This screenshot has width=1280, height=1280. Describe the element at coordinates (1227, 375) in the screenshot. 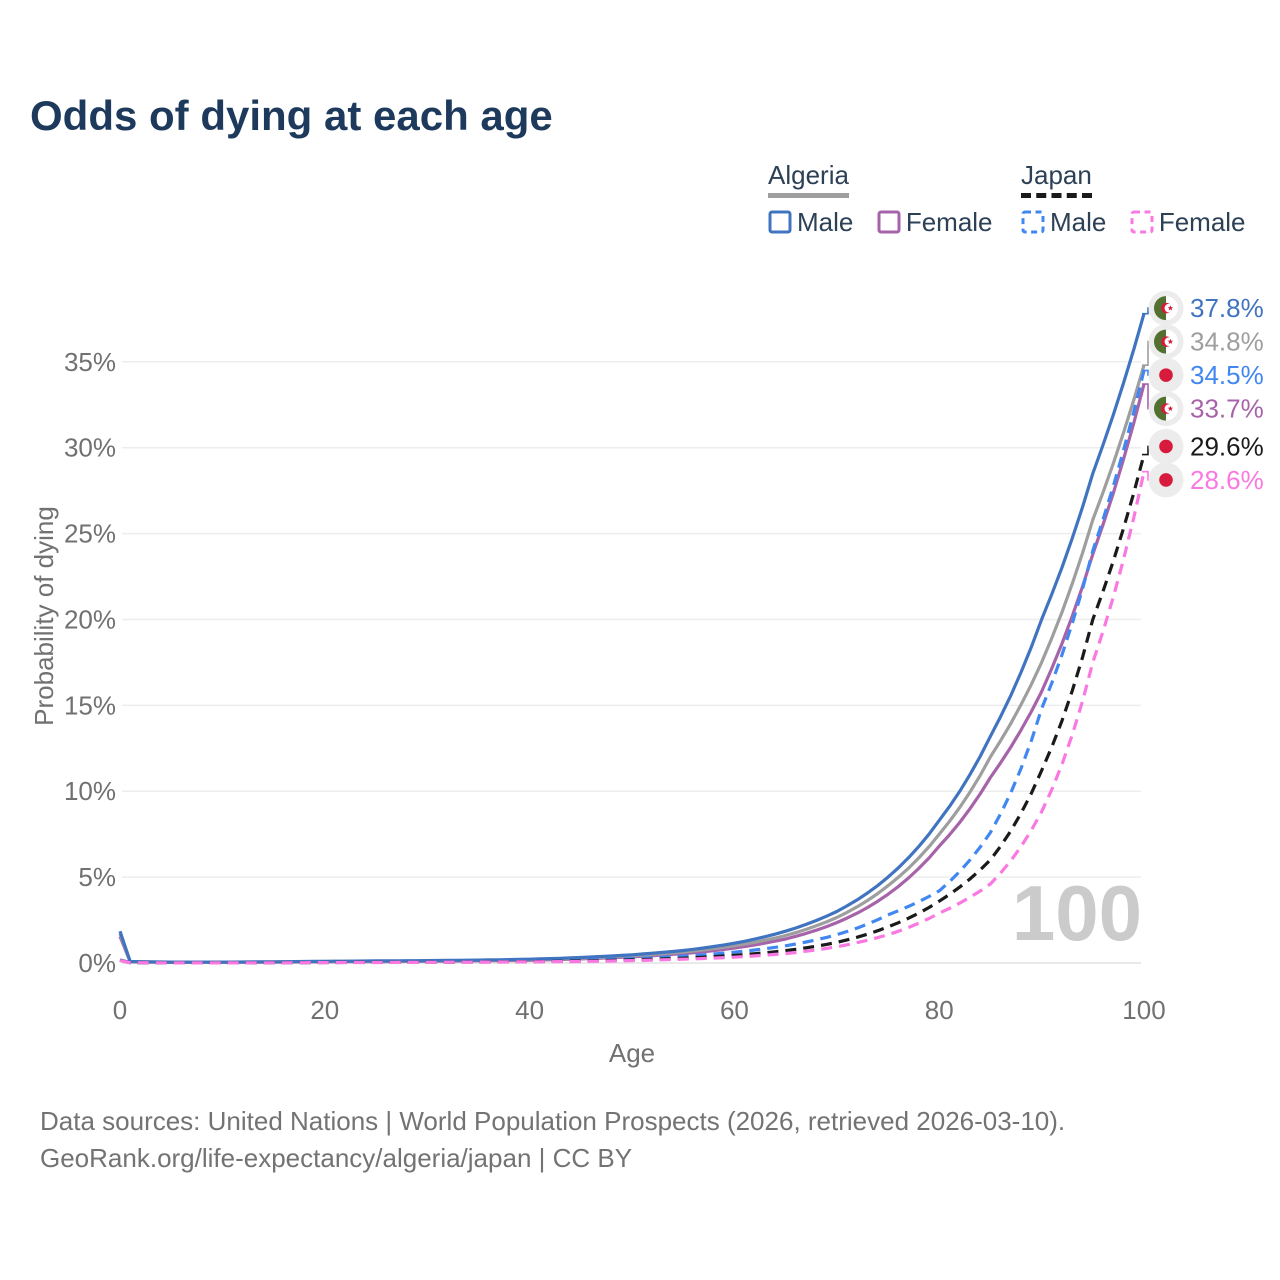

I see `end-value-label-japan_male: 34.5%` at that location.